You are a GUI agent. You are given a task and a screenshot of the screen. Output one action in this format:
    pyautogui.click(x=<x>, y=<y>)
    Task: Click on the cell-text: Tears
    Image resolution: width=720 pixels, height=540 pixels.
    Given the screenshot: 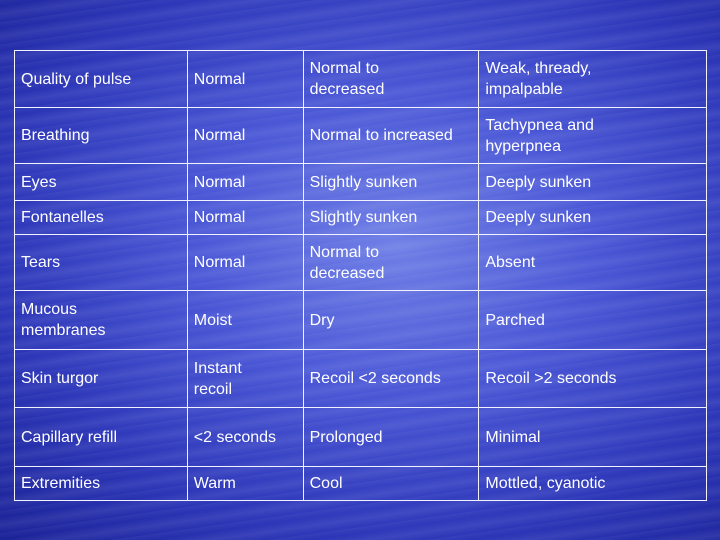 What is the action you would take?
    pyautogui.click(x=41, y=262)
    